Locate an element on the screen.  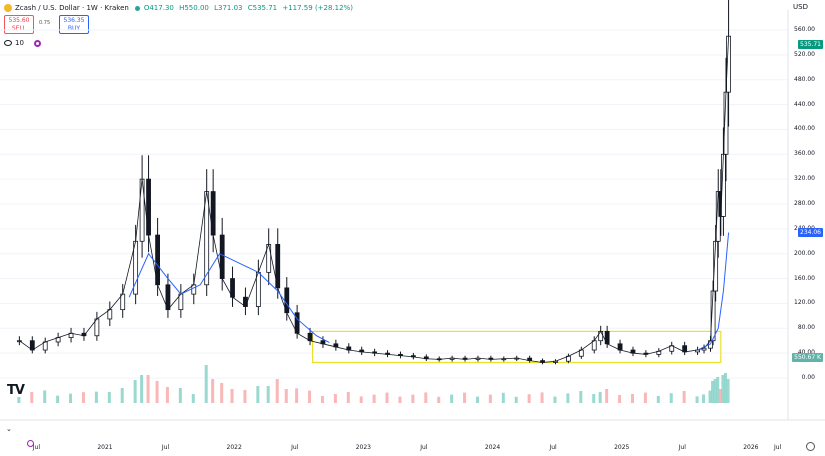
sell-button: 535.60 SELL is located at coordinates (19, 24).